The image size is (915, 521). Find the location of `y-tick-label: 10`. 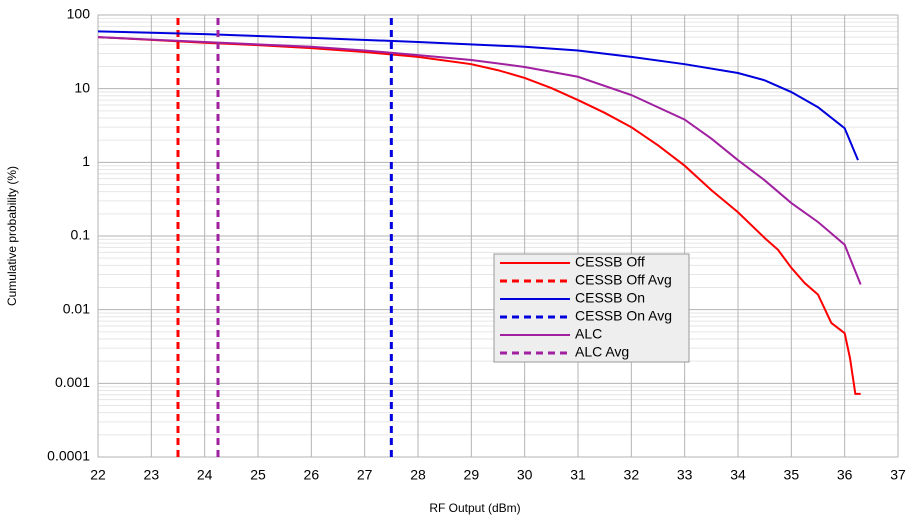

y-tick-label: 10 is located at coordinates (82, 87).